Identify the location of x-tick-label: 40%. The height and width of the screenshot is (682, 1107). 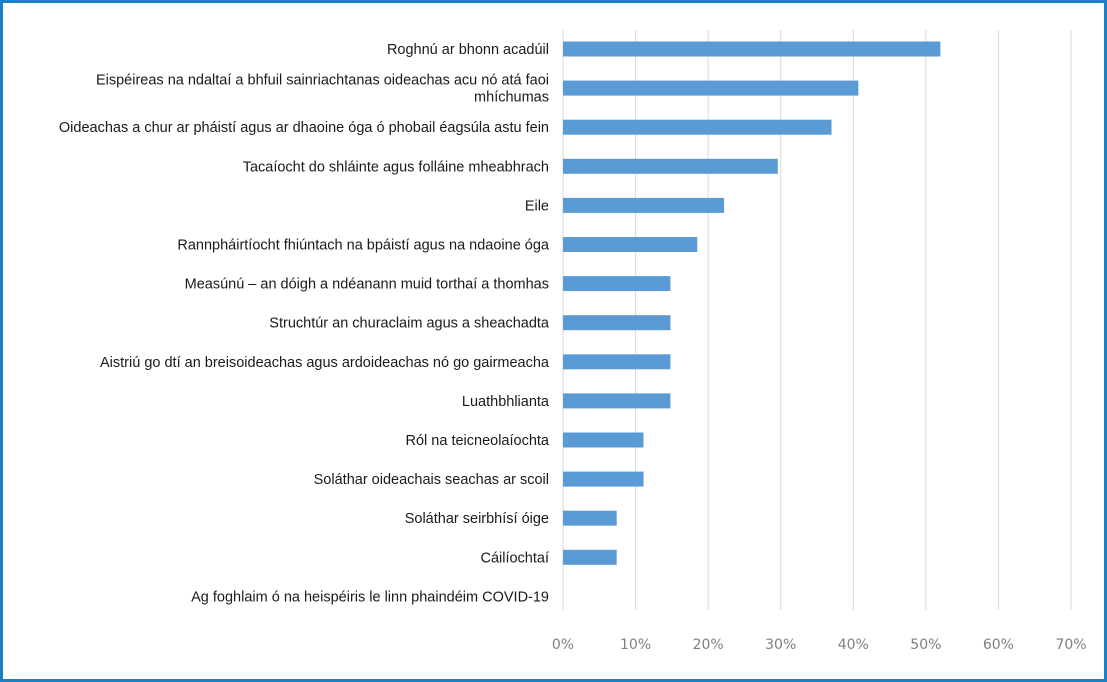
(853, 645).